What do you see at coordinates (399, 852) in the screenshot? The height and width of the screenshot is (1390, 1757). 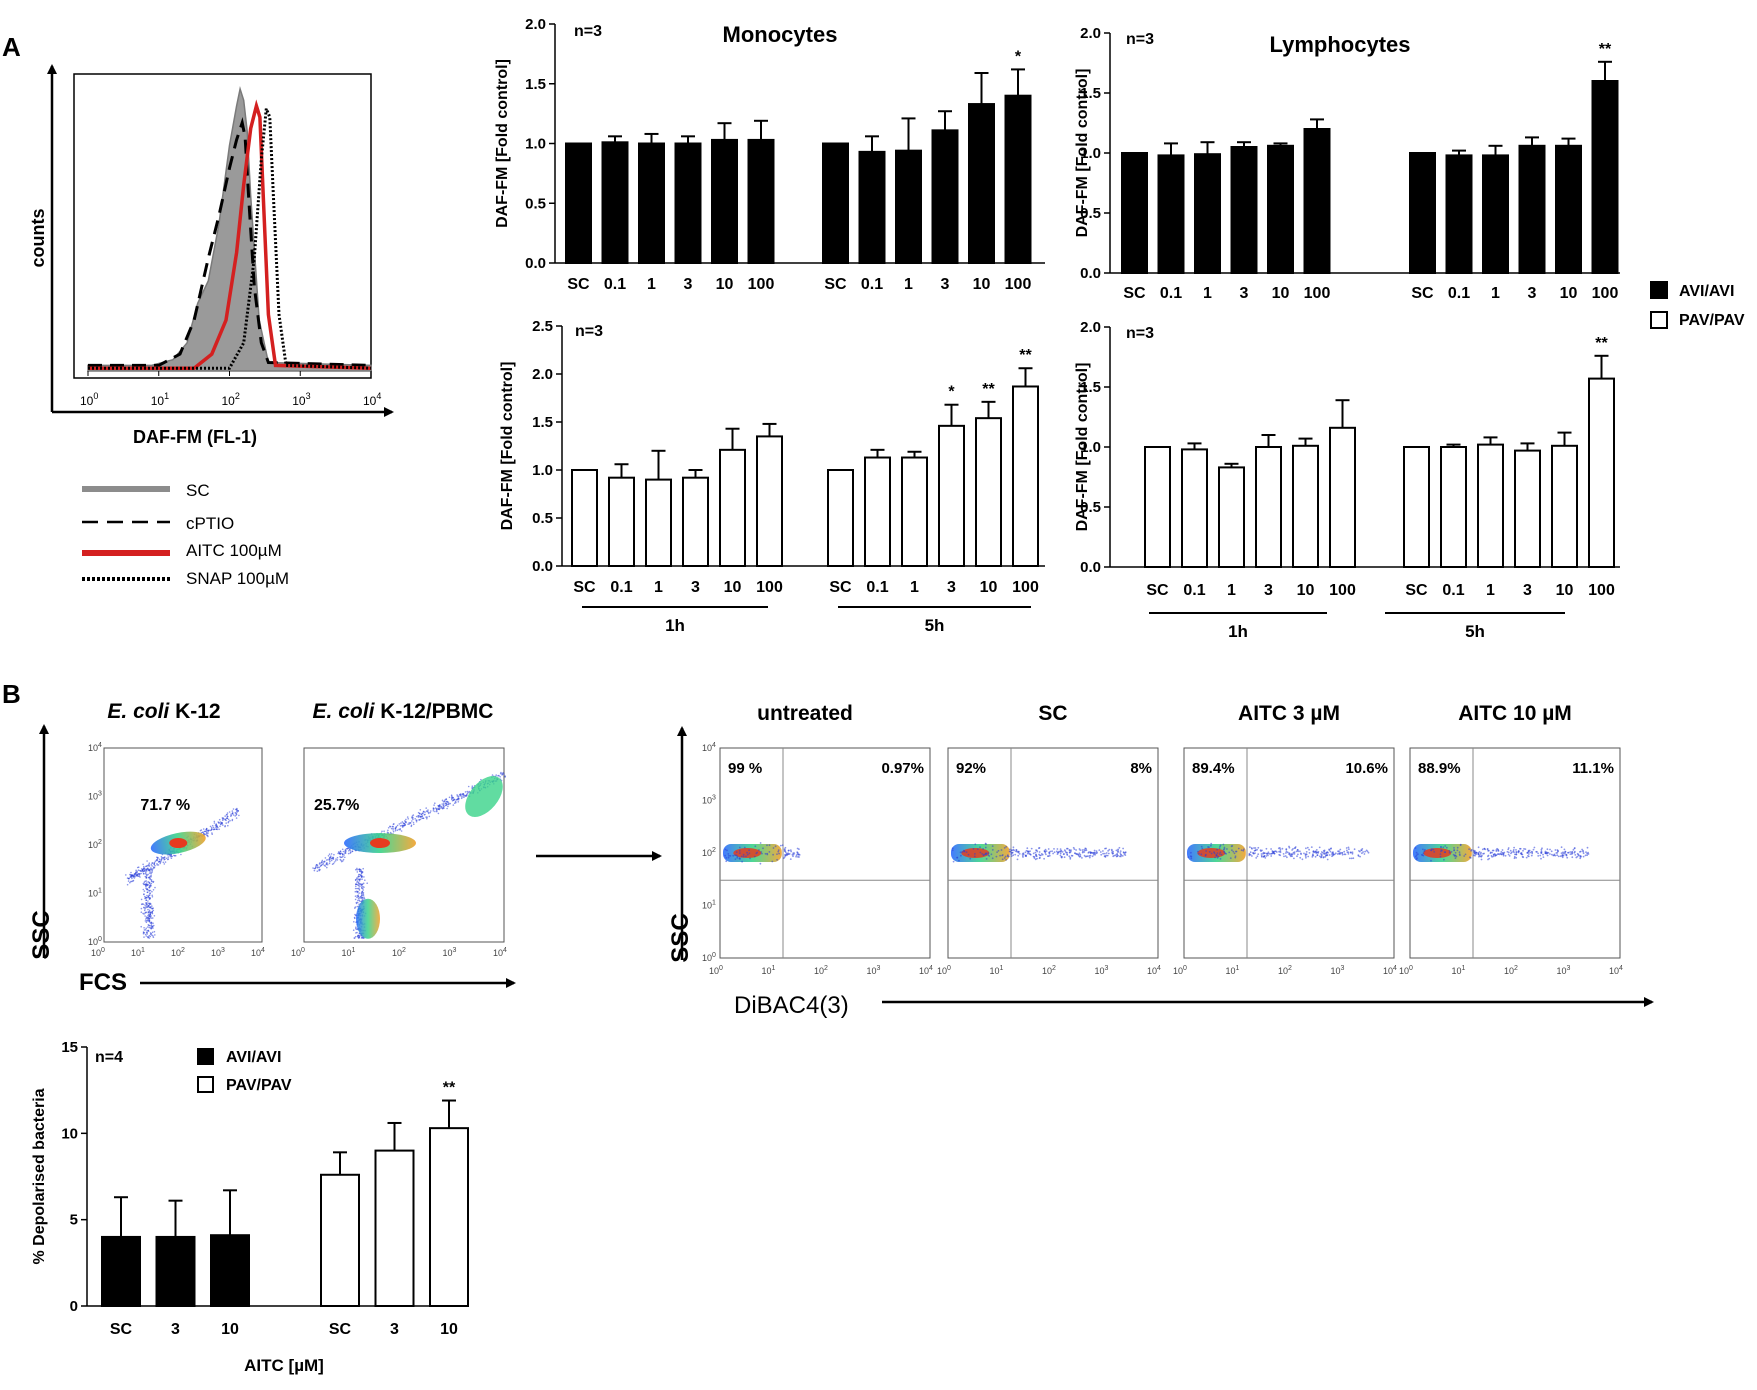 I see `gating-plot-2: 25.7%100 101 102 103 104` at bounding box center [399, 852].